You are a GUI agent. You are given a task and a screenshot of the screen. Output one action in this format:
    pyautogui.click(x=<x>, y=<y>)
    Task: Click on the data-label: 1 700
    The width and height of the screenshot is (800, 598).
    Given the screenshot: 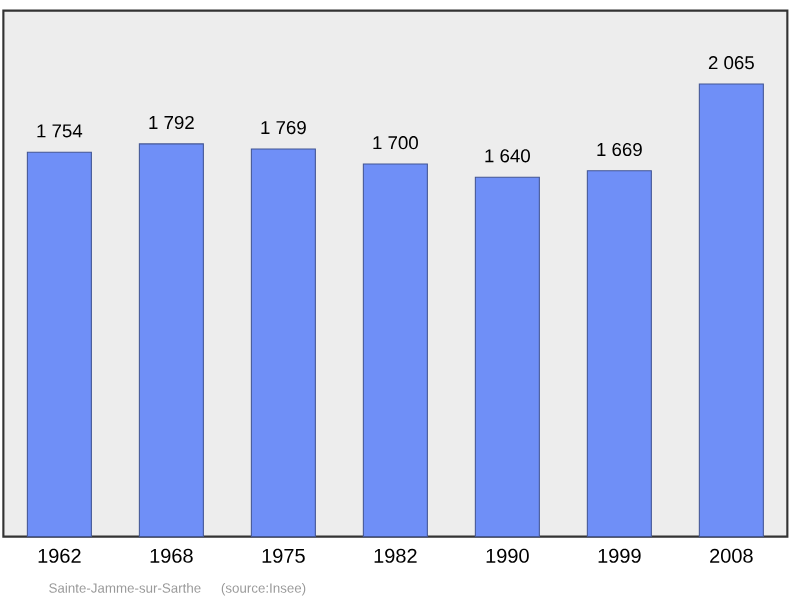 What is the action you would take?
    pyautogui.click(x=395, y=143)
    